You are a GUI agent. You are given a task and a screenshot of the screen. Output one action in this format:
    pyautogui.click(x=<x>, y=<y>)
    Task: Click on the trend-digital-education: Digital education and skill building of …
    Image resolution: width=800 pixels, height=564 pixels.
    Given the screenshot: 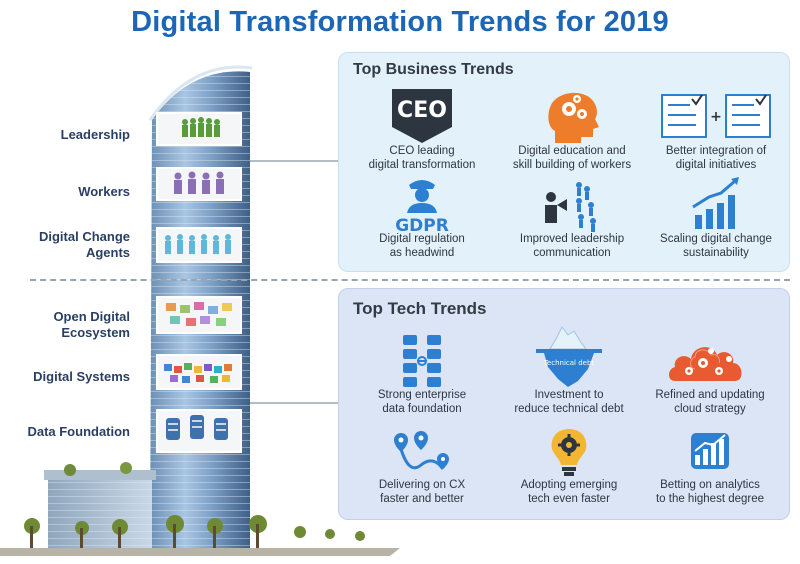 What is the action you would take?
    pyautogui.click(x=572, y=129)
    